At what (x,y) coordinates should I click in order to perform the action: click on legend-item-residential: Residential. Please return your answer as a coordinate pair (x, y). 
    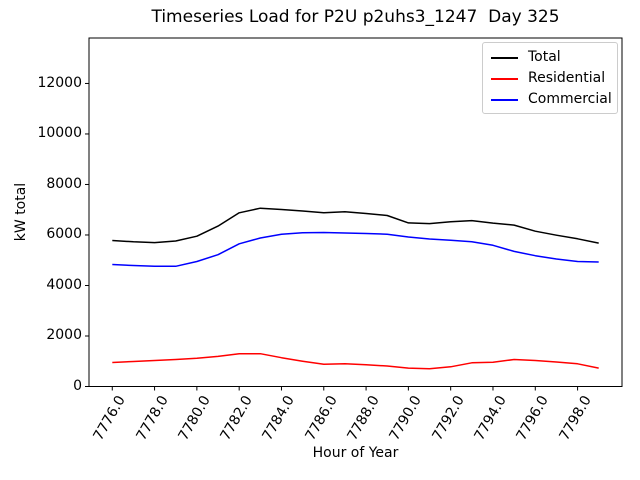
    Looking at the image, I should click on (550, 78).